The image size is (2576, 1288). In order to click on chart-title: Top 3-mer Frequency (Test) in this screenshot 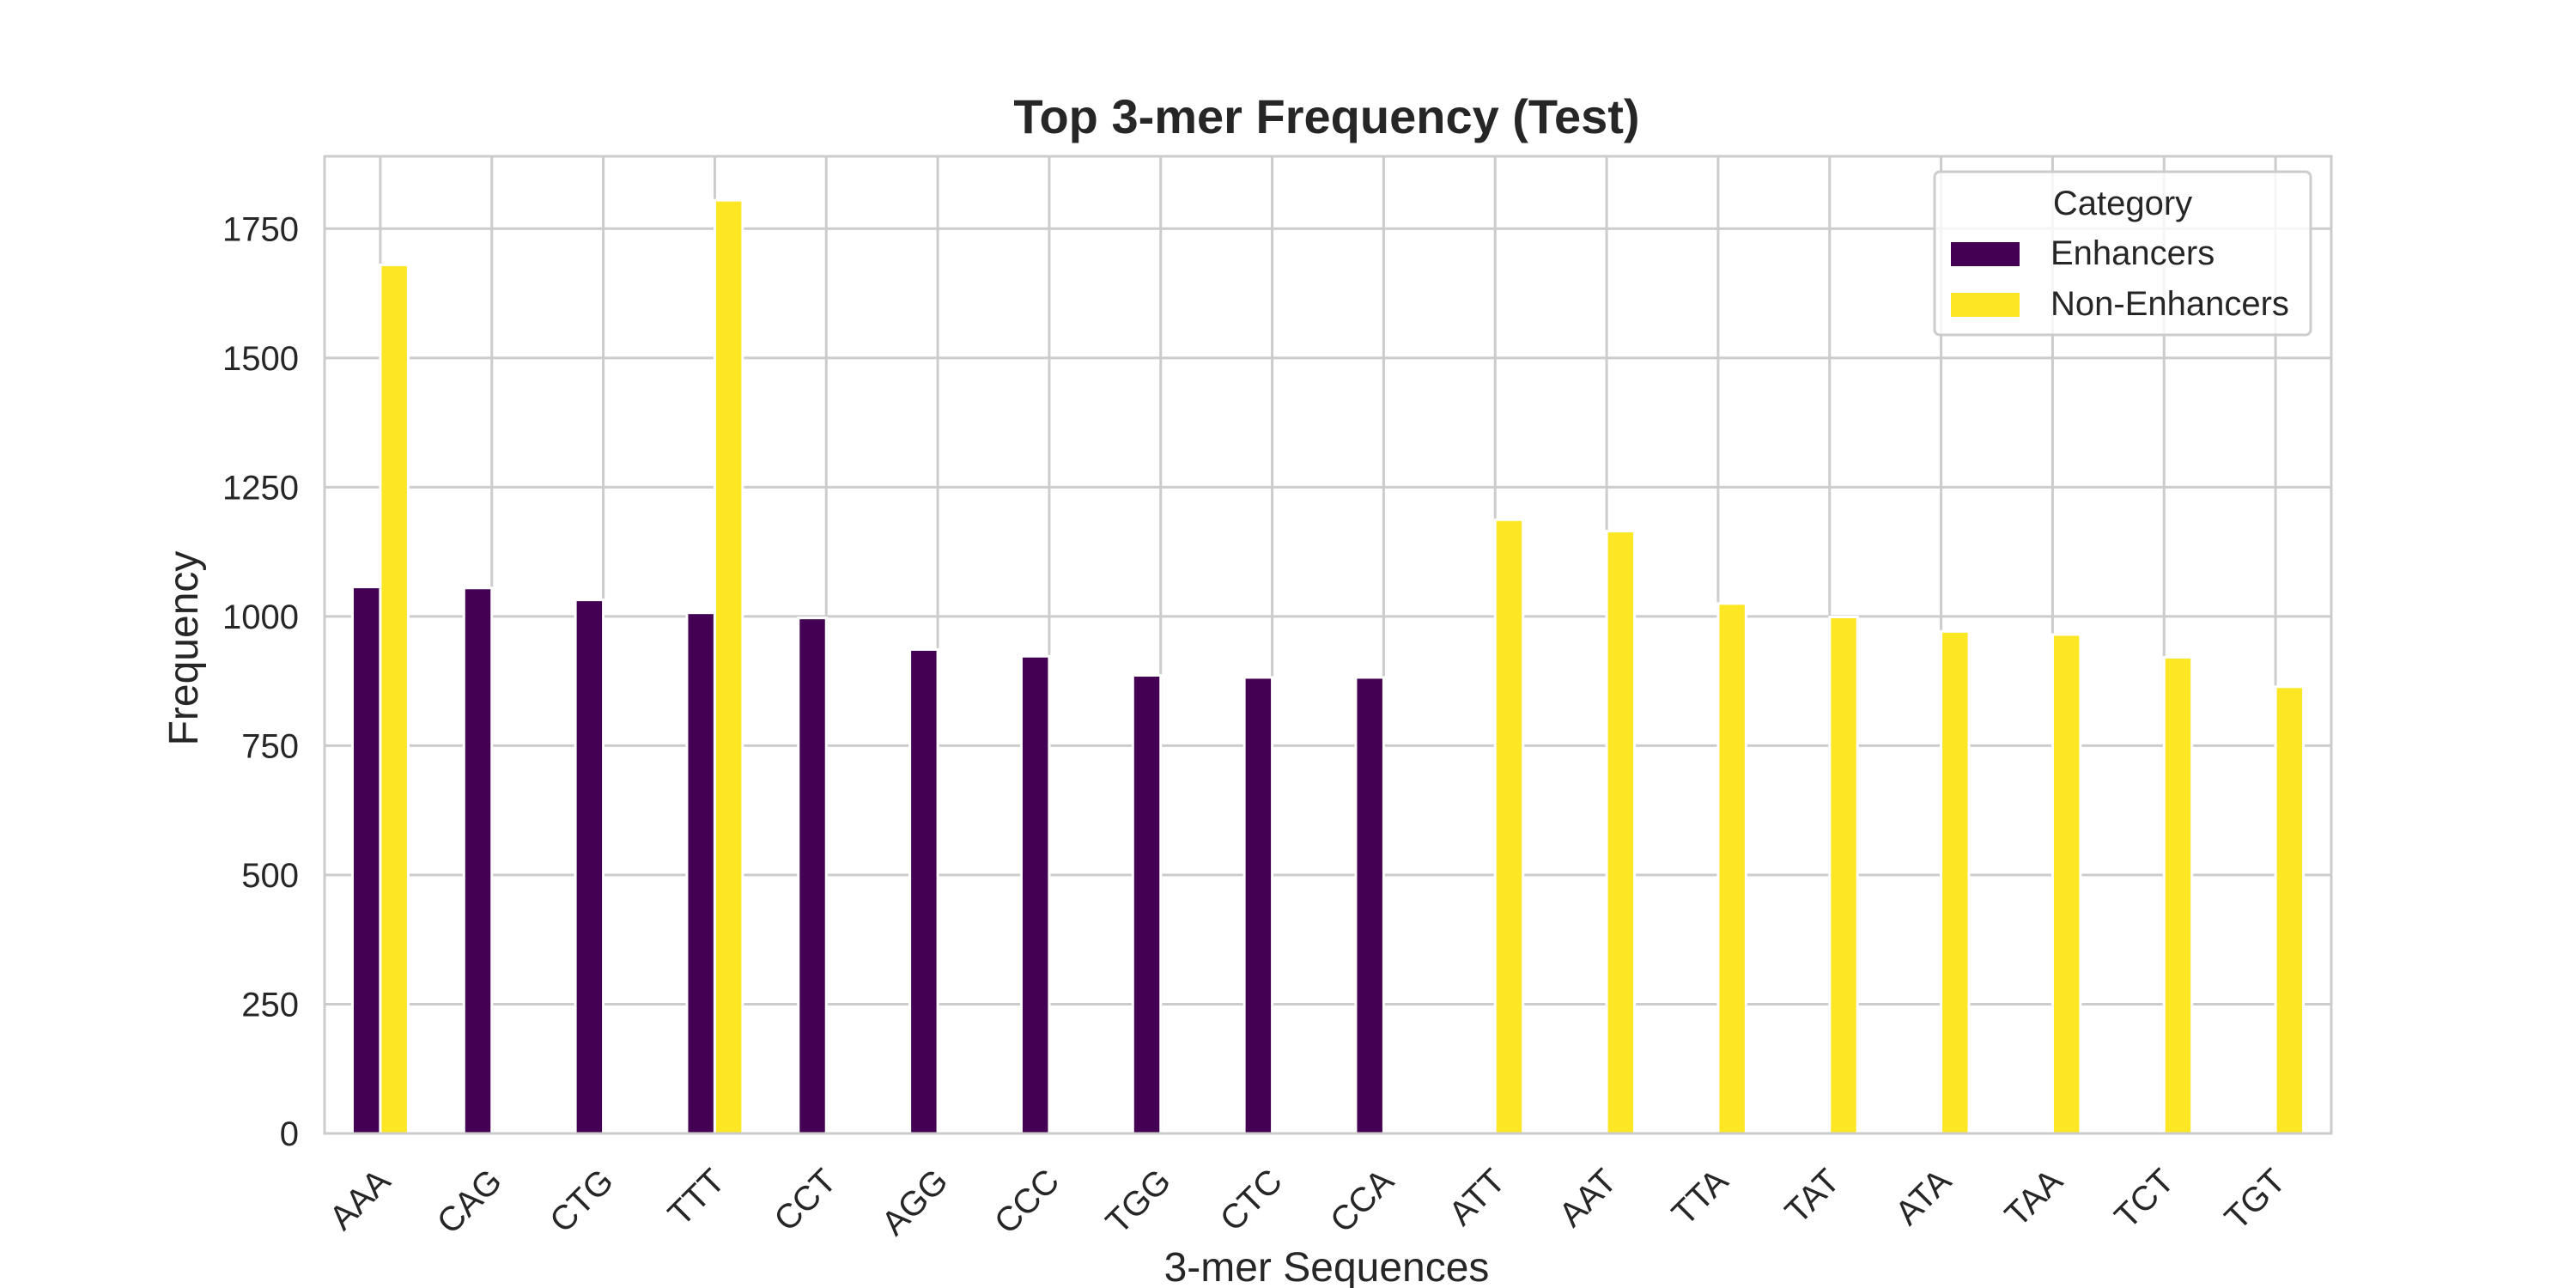, I will do `click(1326, 116)`.